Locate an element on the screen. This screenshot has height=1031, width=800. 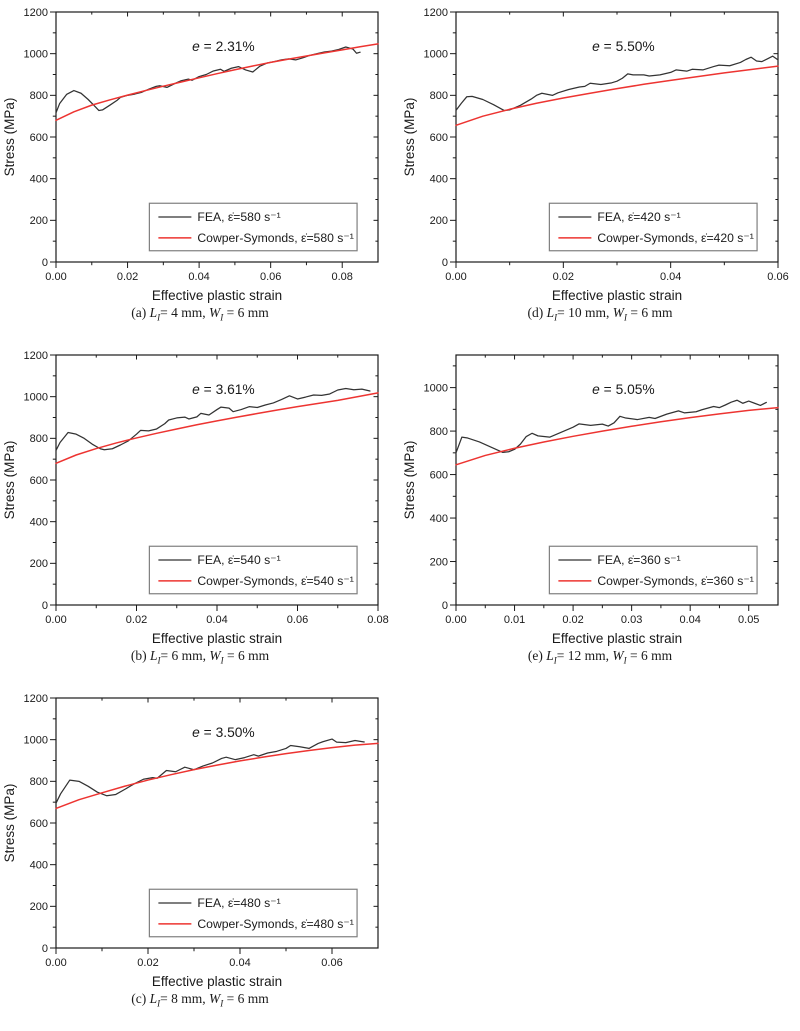
x-tick-label: 0.03 is located at coordinates (631, 620).